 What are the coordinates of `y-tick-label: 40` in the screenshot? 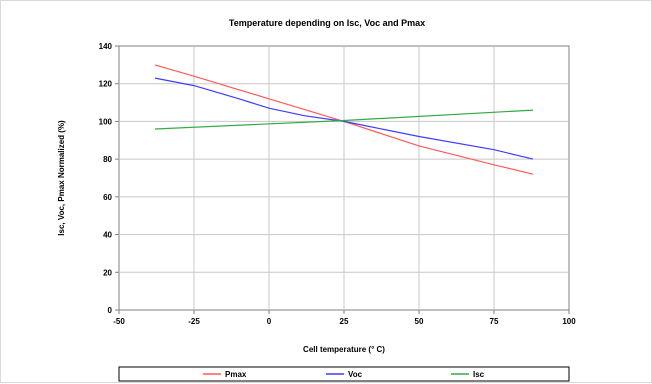 It's located at (107, 235).